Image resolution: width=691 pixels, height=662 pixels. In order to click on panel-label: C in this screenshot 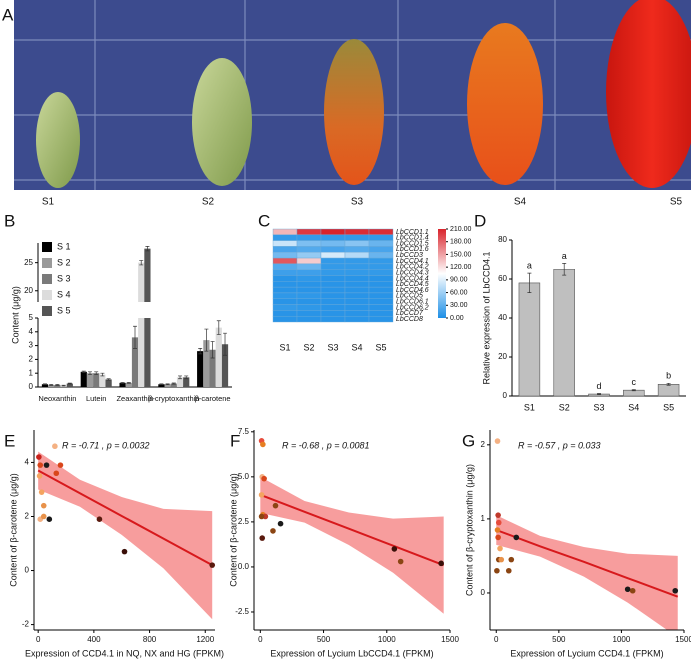, I will do `click(264, 220)`.